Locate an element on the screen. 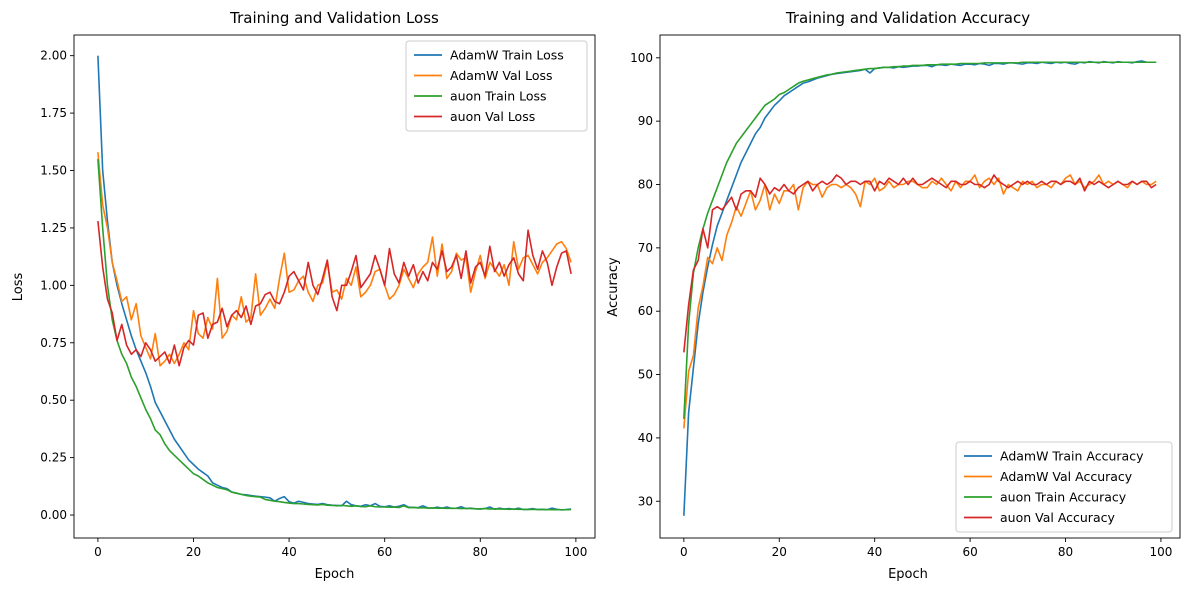 The width and height of the screenshot is (1189, 590). accuracy-y-tick-label: 60 is located at coordinates (645, 311).